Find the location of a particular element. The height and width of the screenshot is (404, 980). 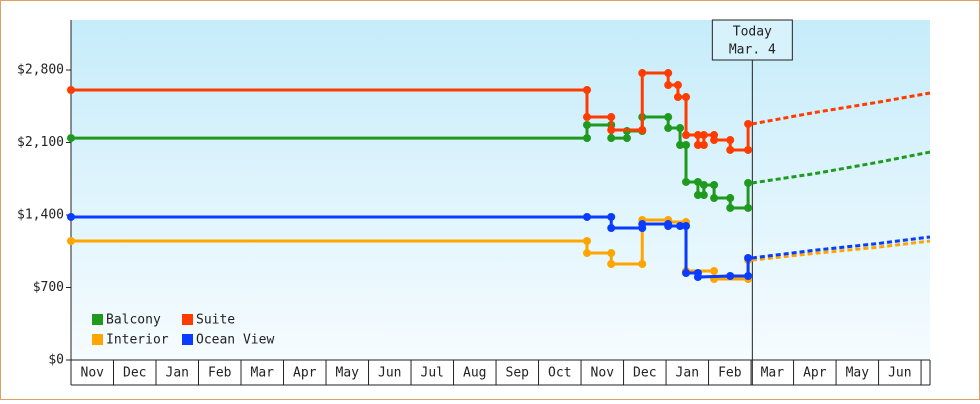

x-tick-label: Mar is located at coordinates (263, 373).